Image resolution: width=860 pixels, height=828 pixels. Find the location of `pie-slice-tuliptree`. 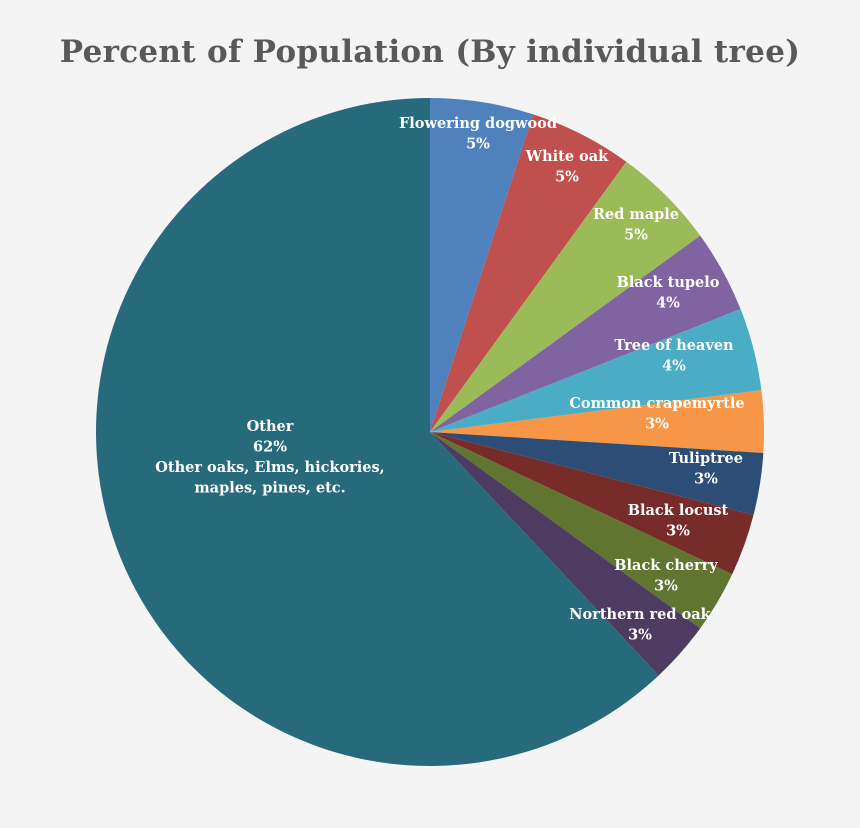

pie-slice-tuliptree is located at coordinates (597, 474).